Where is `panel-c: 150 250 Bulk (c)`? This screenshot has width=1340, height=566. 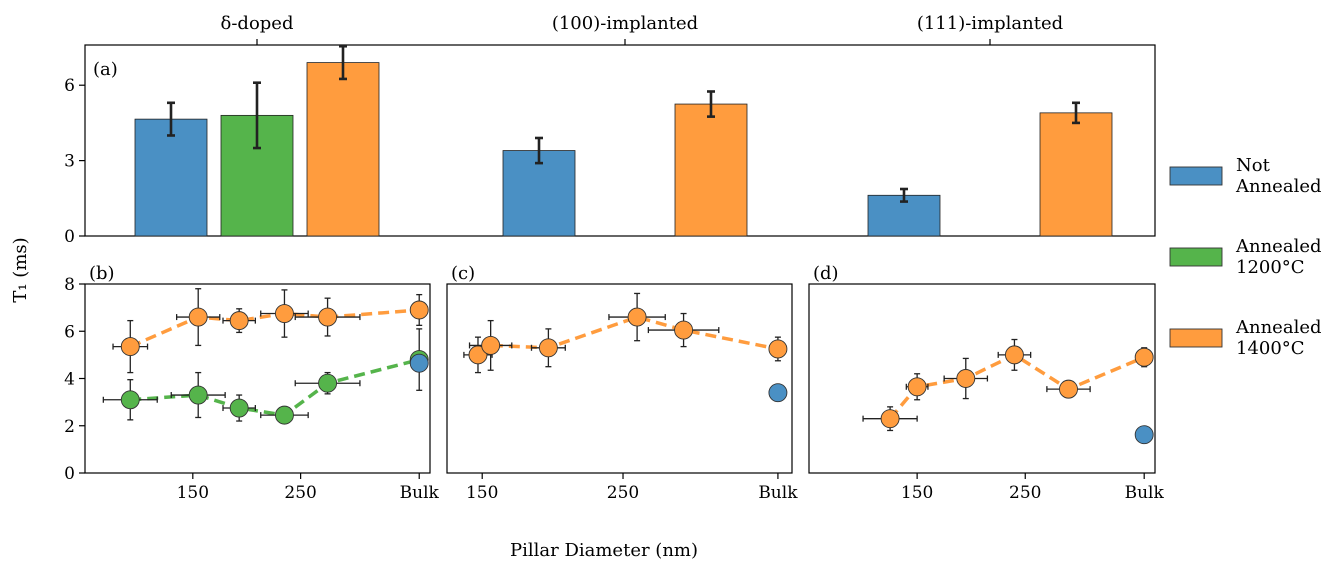 panel-c: 150 250 Bulk (c) is located at coordinates (622, 383).